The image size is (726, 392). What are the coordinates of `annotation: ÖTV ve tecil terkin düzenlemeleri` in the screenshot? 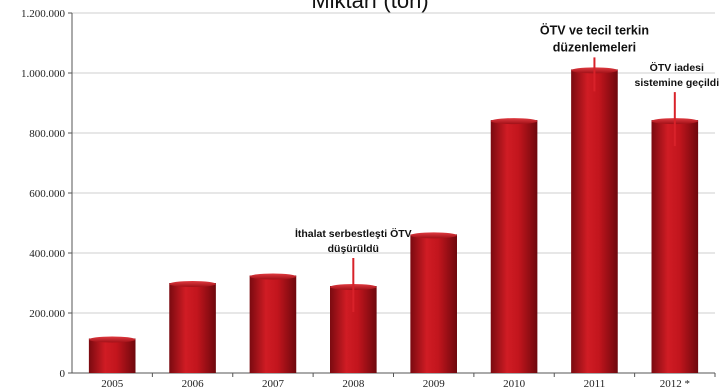 It's located at (594, 57).